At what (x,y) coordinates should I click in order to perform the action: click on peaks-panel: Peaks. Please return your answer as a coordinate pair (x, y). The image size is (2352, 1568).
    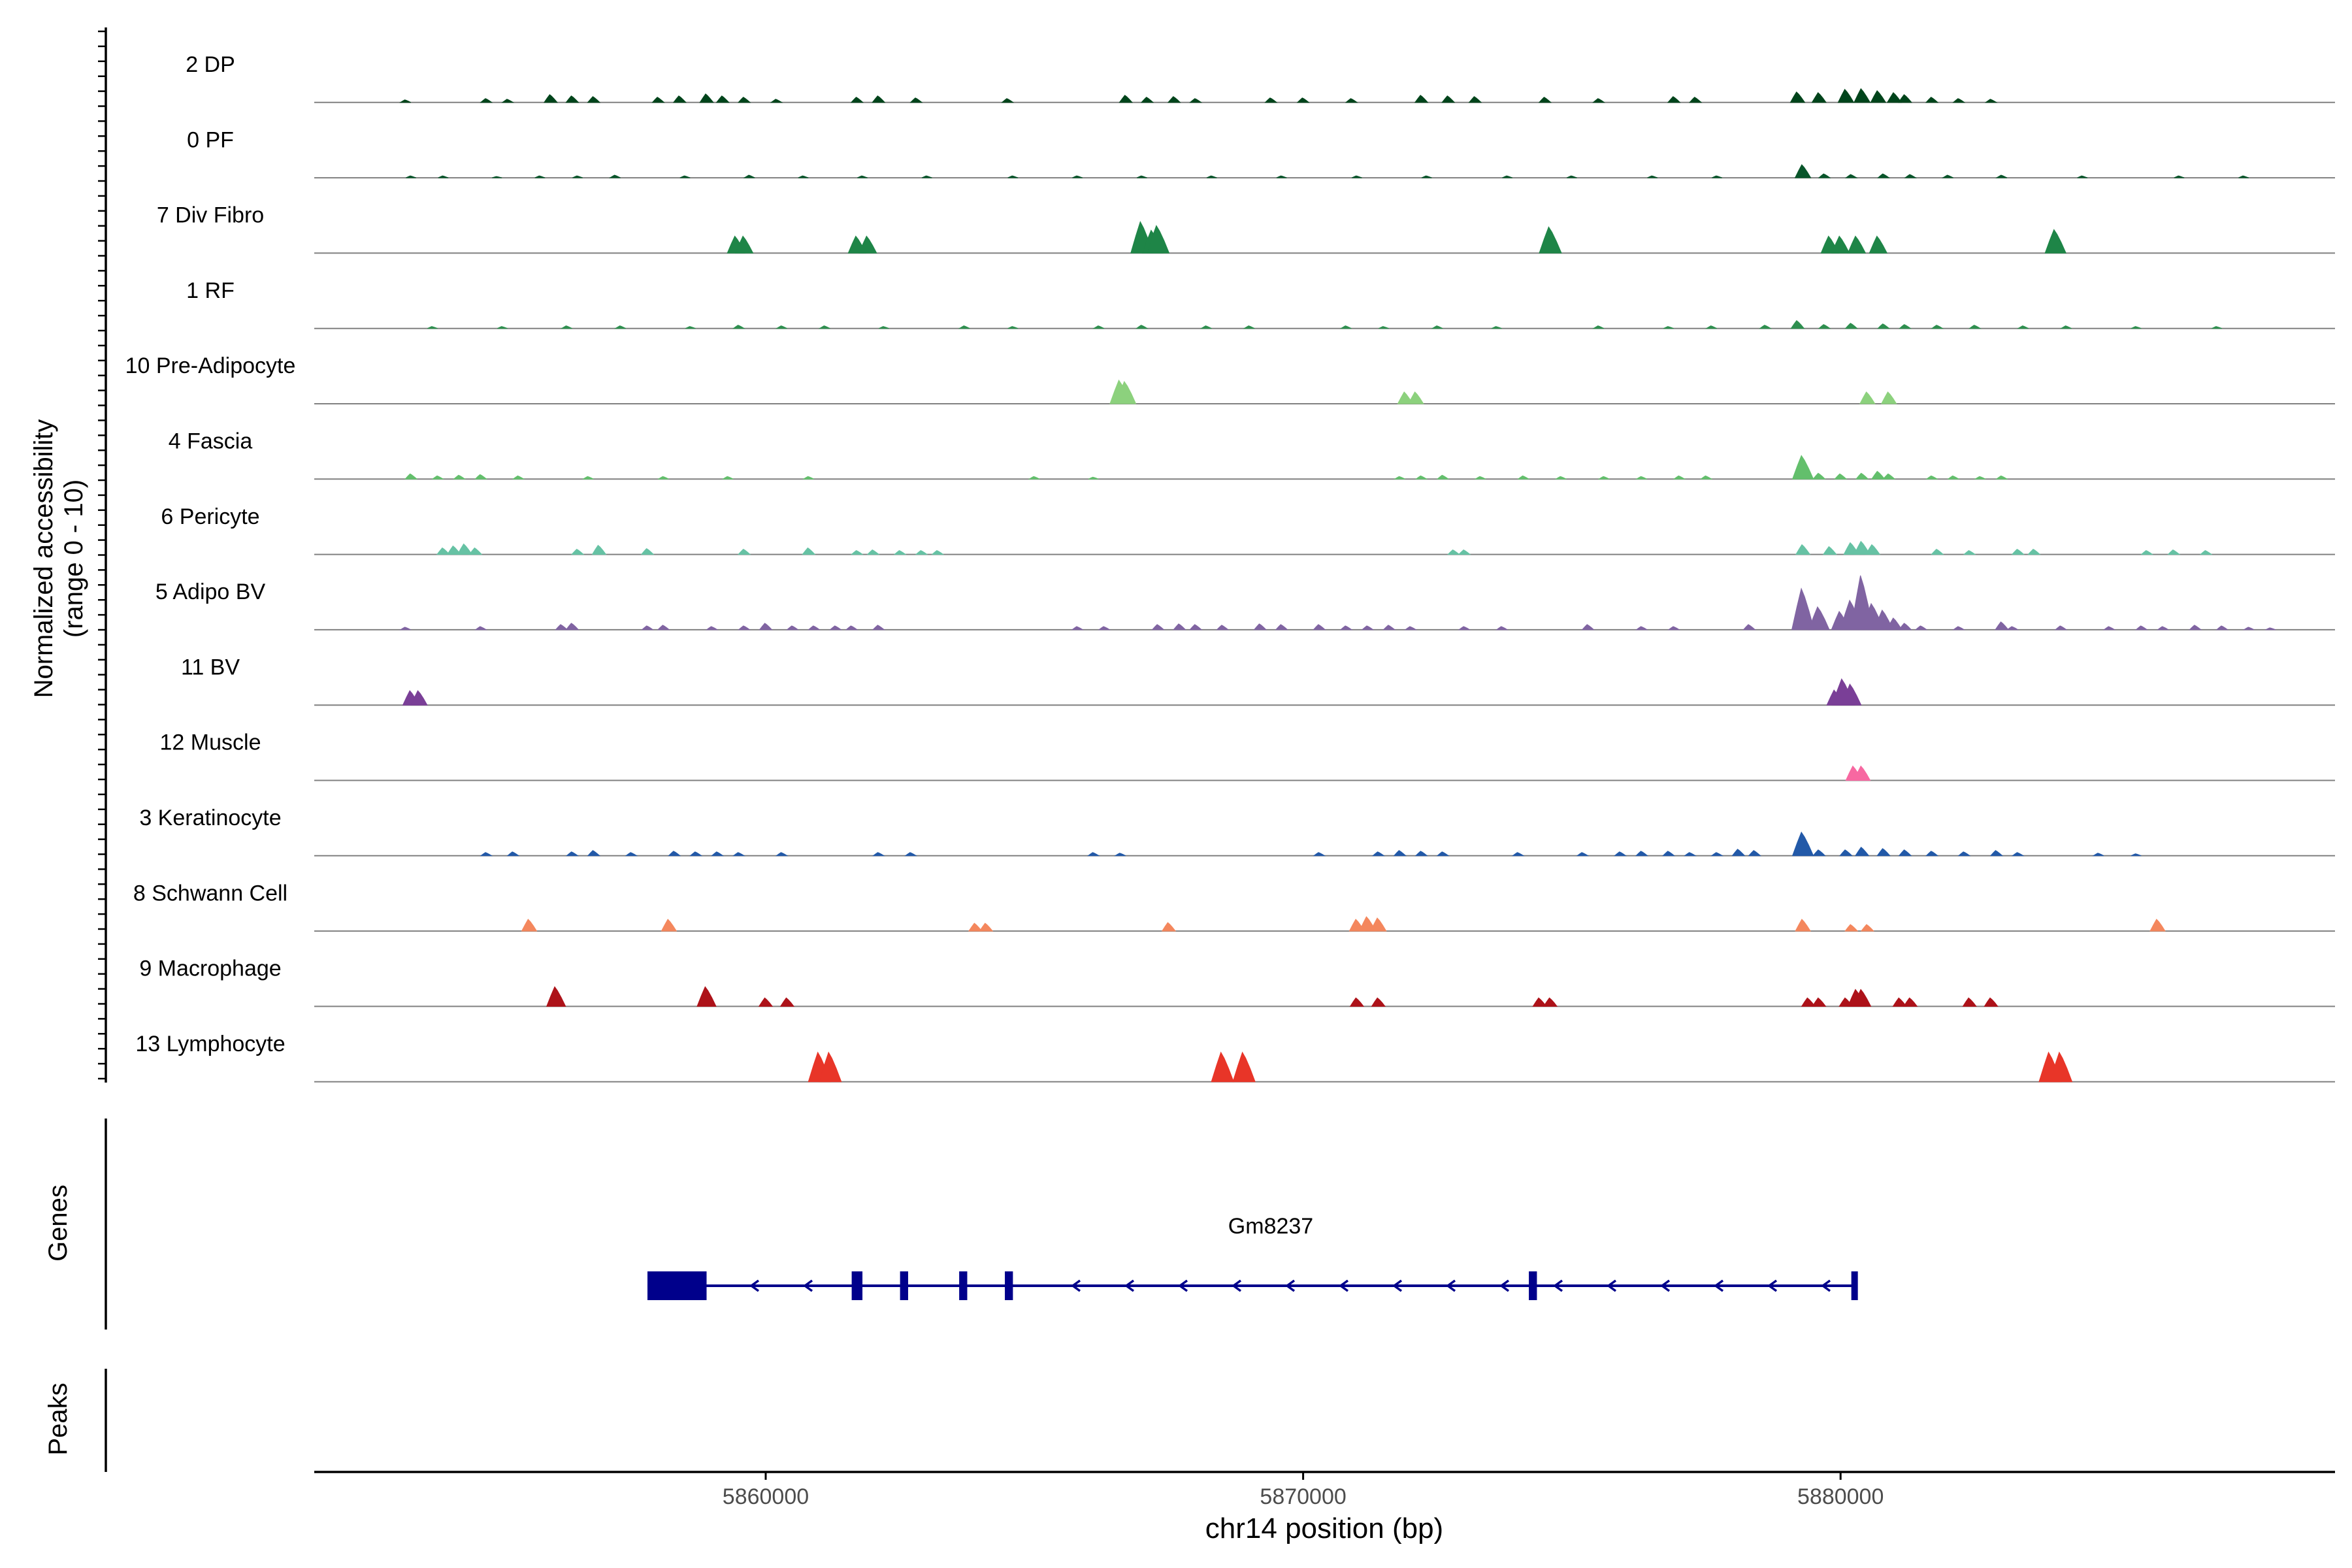
    Looking at the image, I should click on (75, 1420).